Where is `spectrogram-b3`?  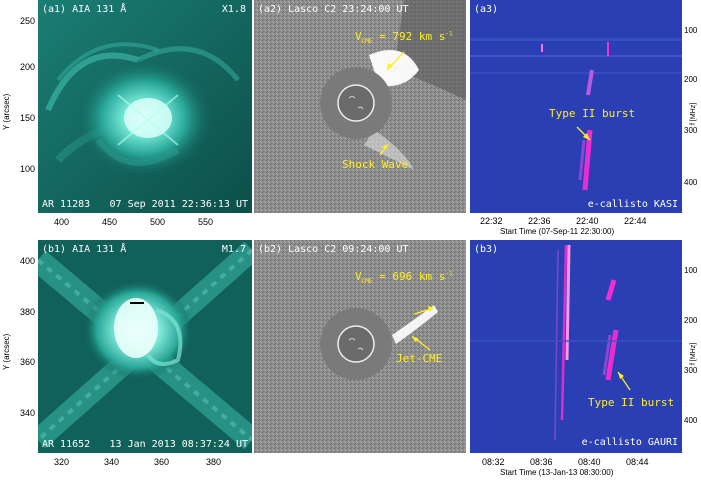
spectrogram-b3 is located at coordinates (576, 346).